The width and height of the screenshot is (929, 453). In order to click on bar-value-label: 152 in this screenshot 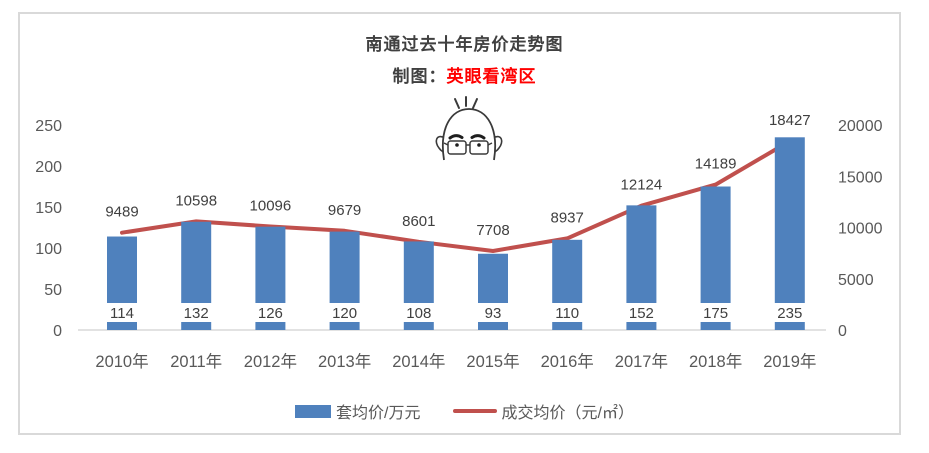, I will do `click(641, 313)`.